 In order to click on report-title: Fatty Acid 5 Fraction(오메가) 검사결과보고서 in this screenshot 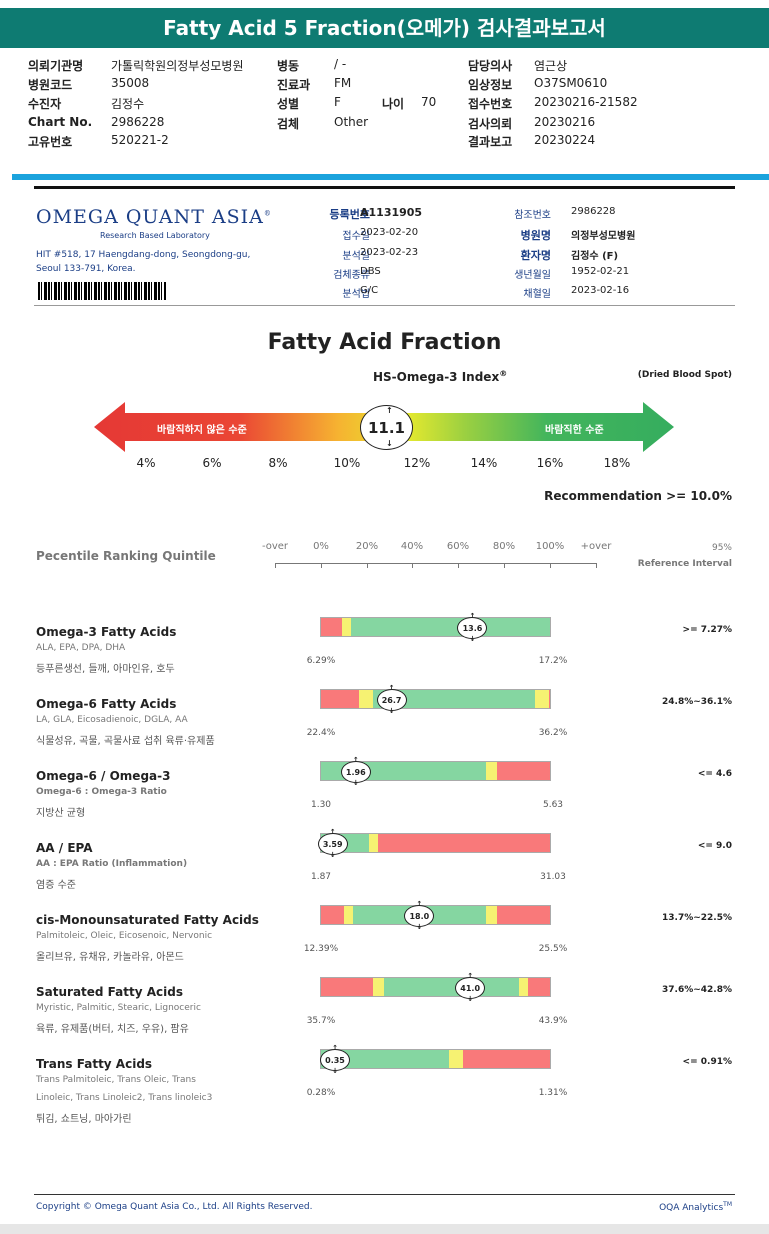, I will do `click(384, 28)`.